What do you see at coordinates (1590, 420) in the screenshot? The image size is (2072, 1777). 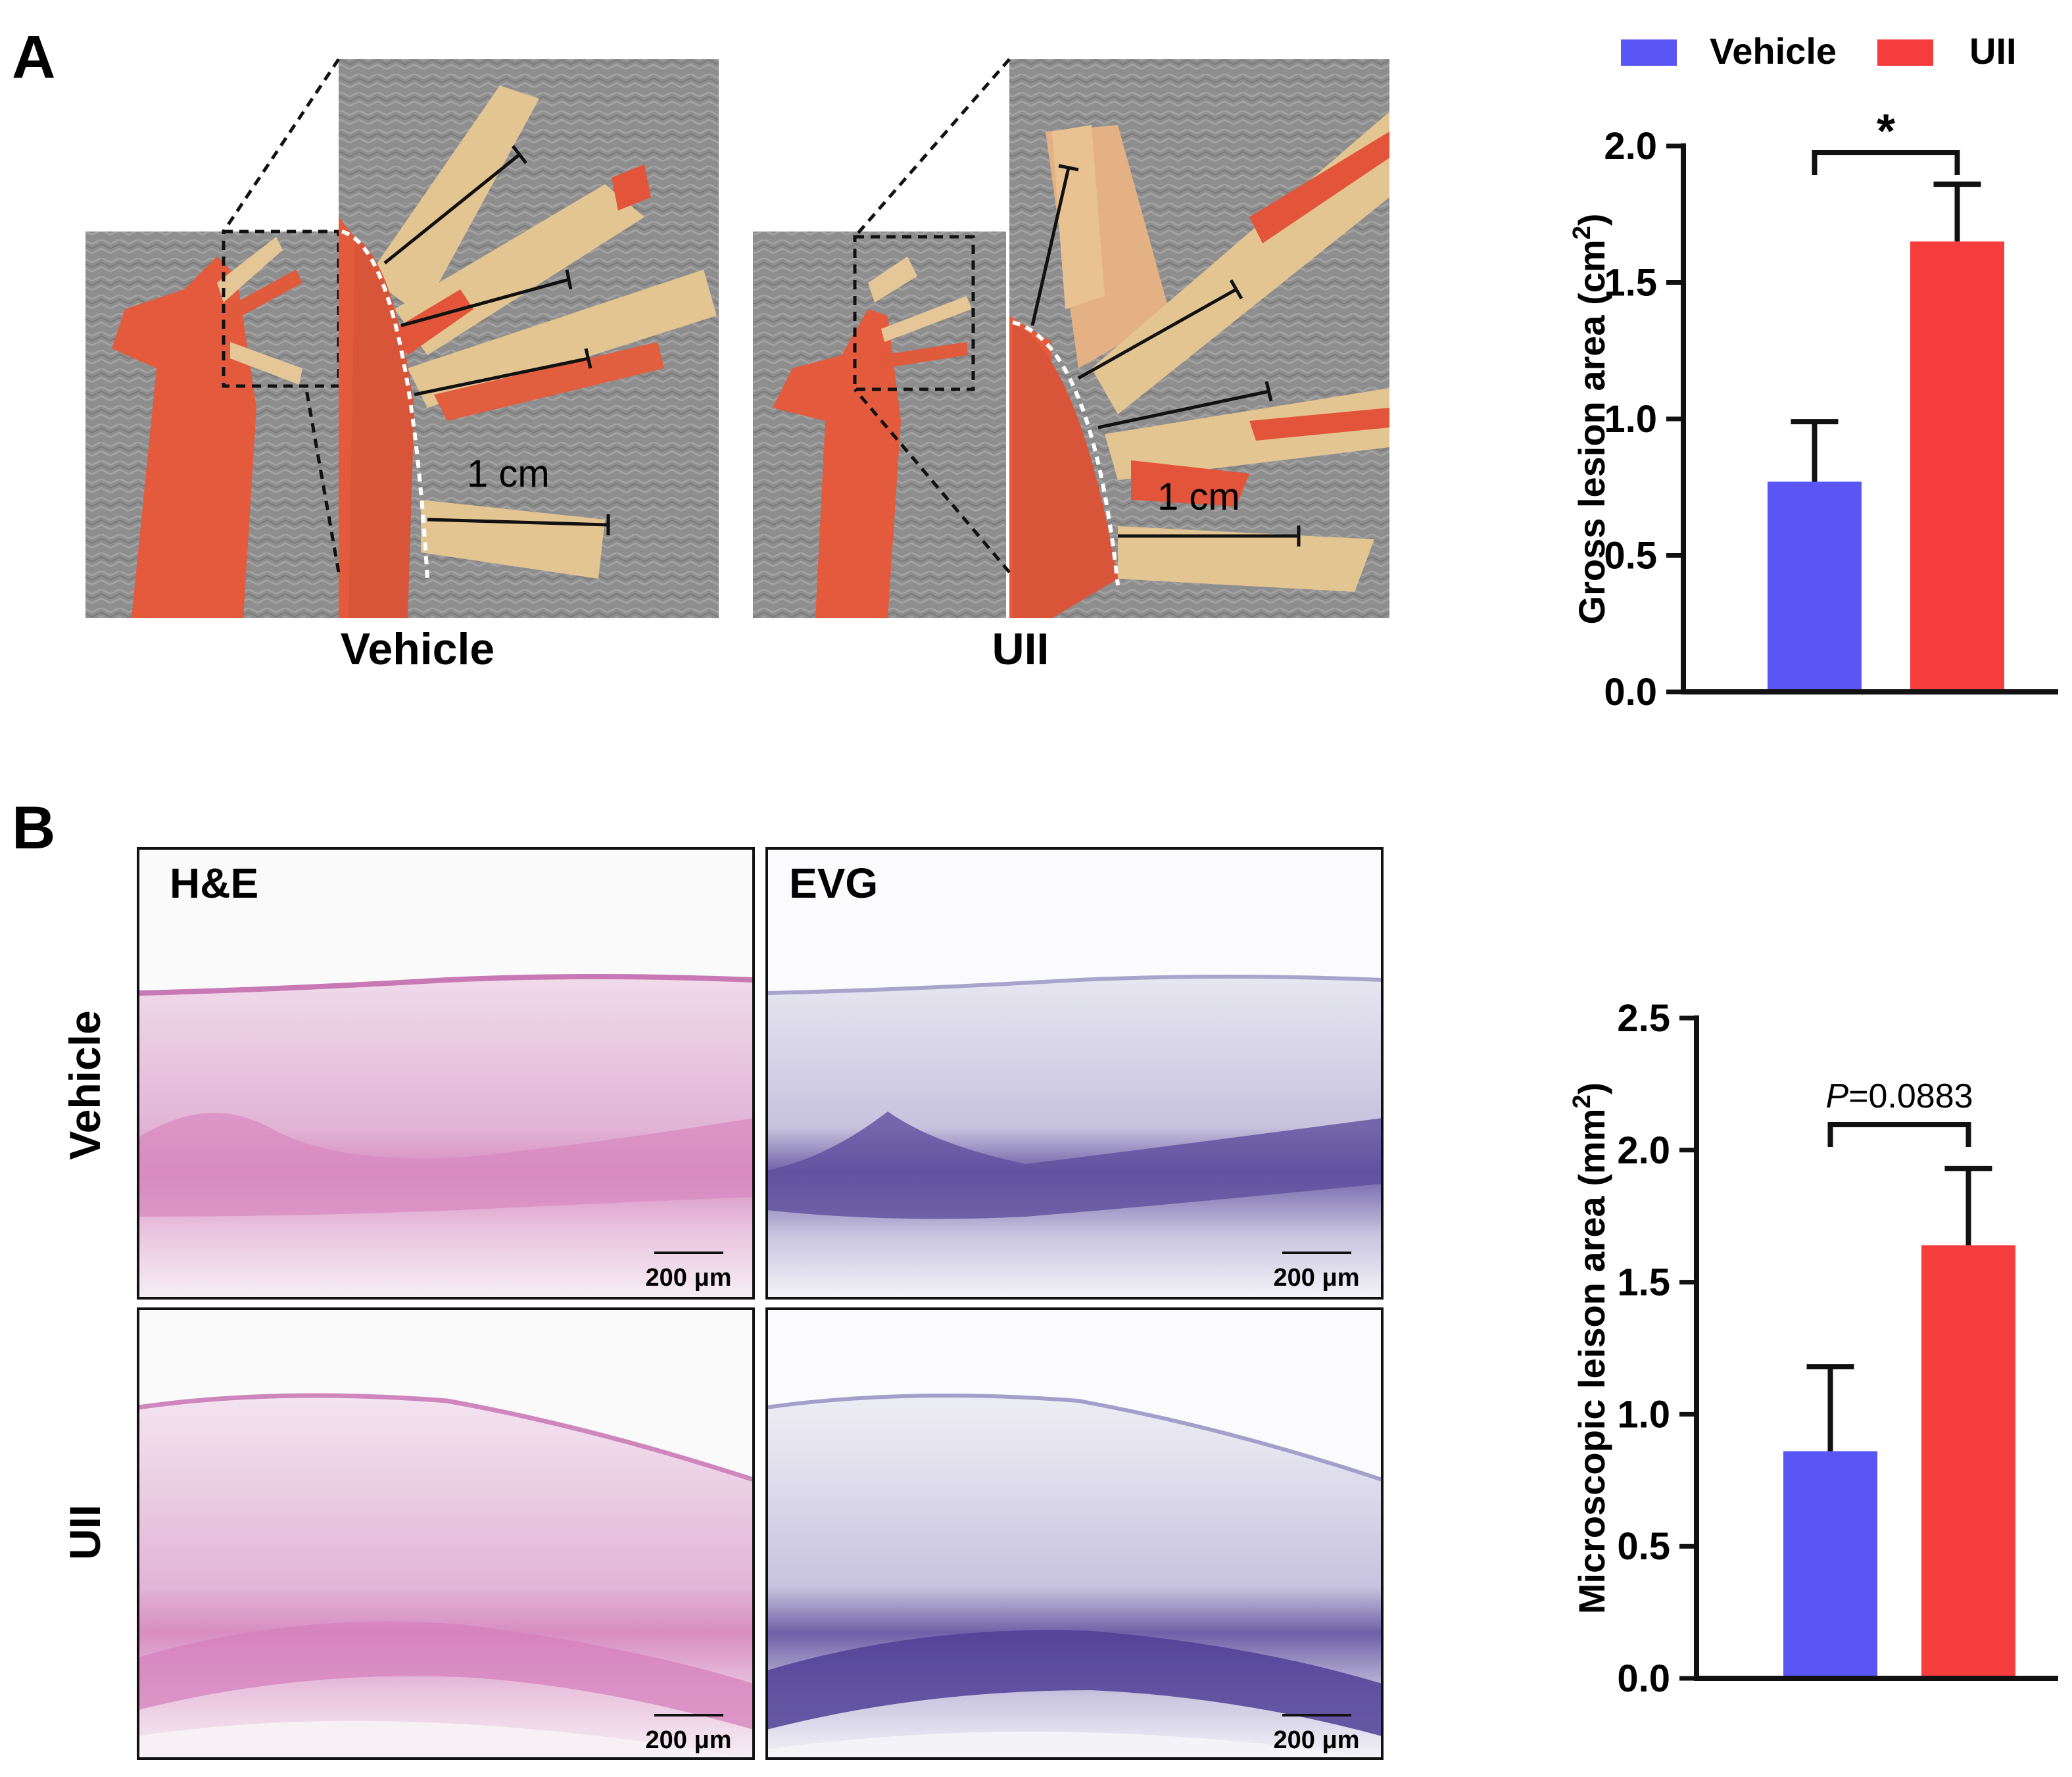 I see `y-axis-label: Gross lesion area (cm2)` at bounding box center [1590, 420].